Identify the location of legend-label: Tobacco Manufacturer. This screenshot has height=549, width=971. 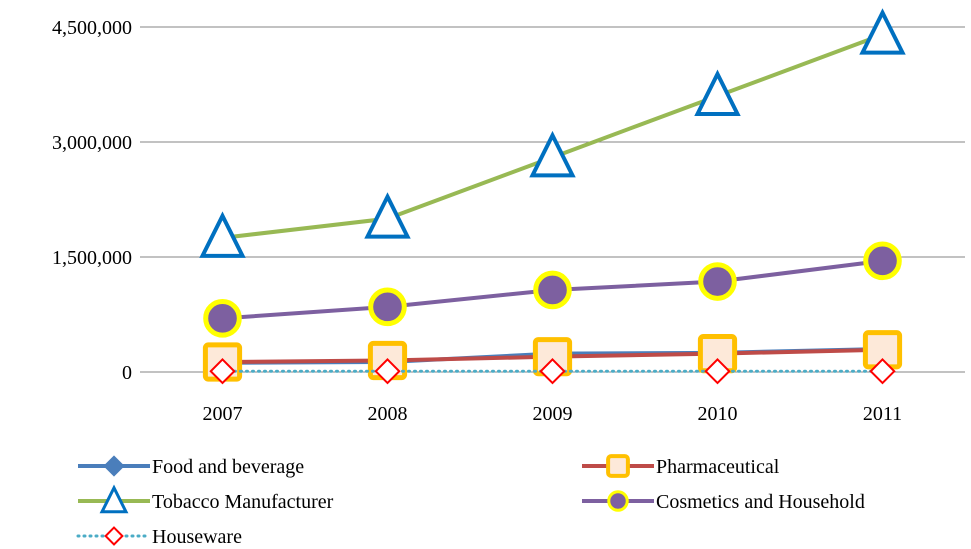
(243, 502).